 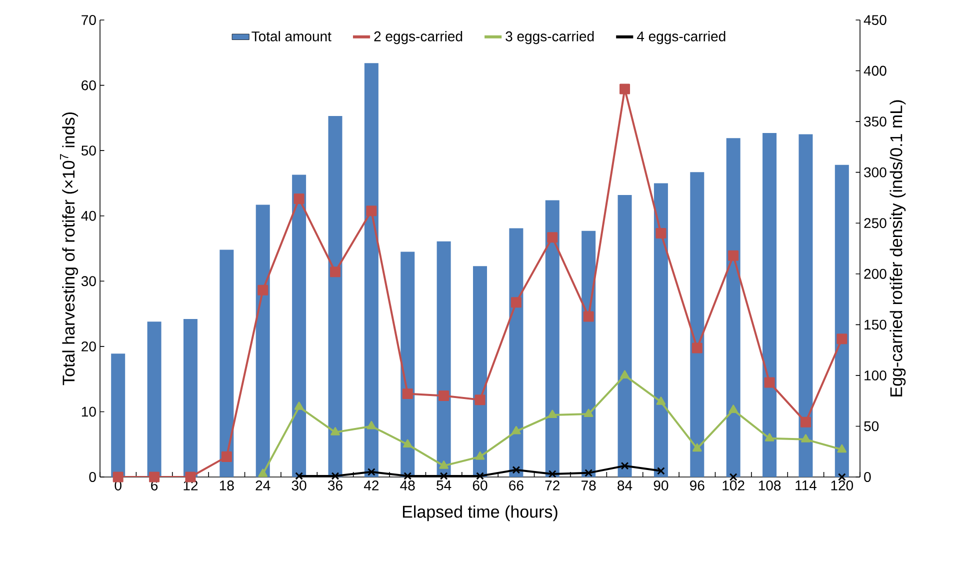 I want to click on x-tick-label: 84, so click(x=625, y=485).